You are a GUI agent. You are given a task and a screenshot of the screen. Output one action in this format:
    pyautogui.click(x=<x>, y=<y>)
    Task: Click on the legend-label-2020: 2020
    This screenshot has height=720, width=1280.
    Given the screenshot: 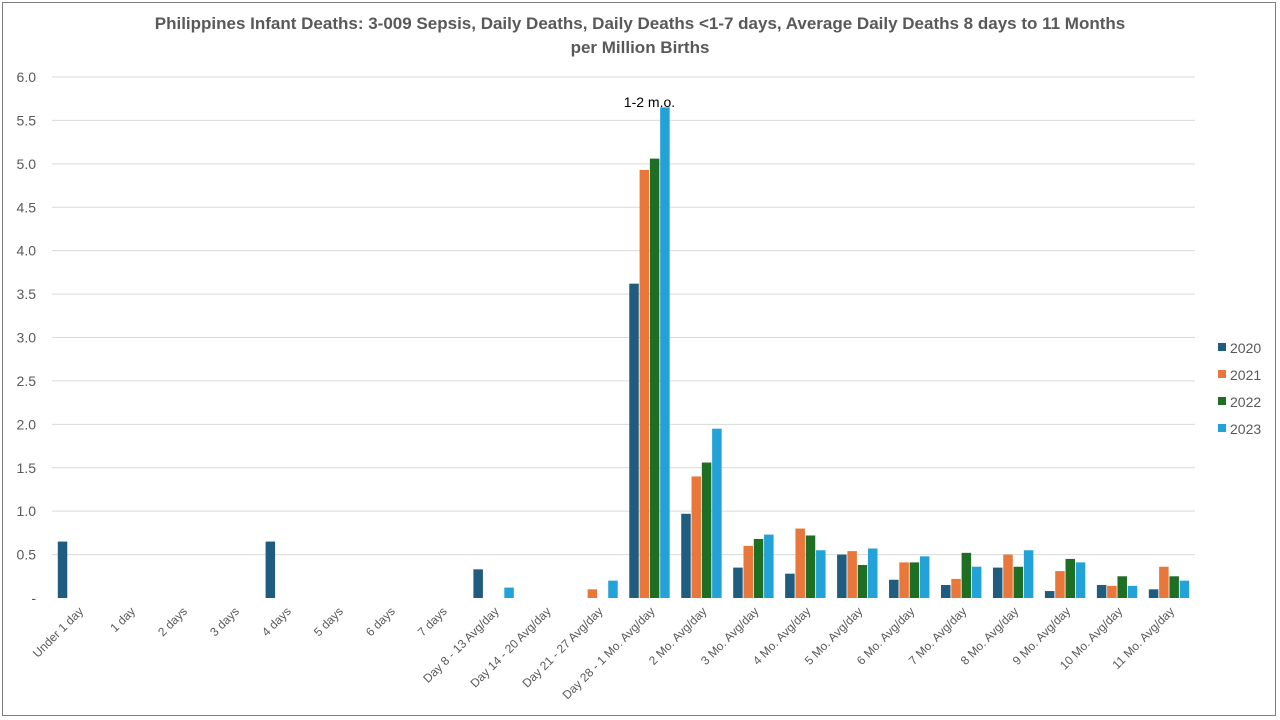 What is the action you would take?
    pyautogui.click(x=1245, y=348)
    